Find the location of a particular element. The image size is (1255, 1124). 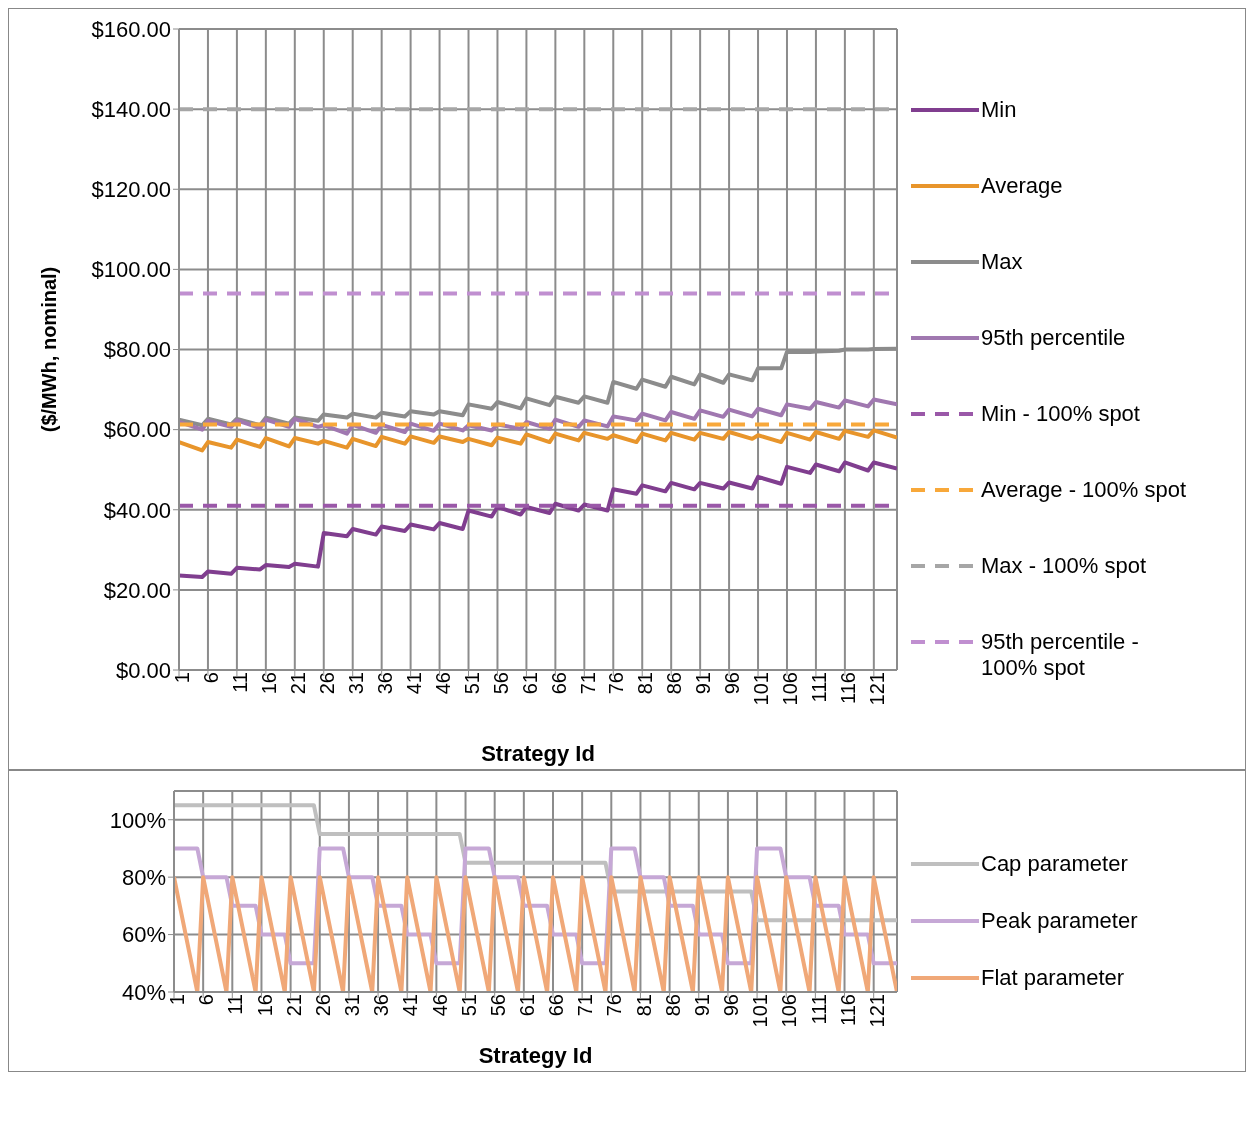

y-tick-label: $40.00 is located at coordinates (137, 510).